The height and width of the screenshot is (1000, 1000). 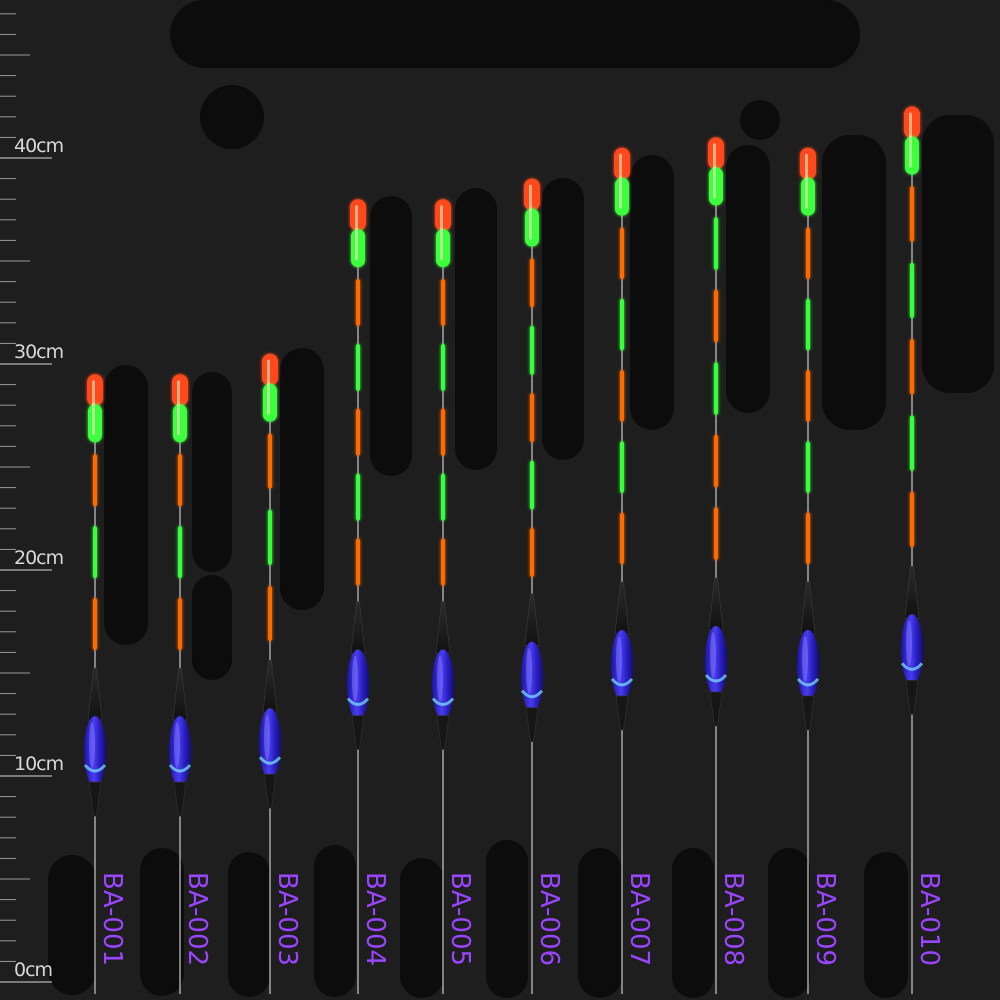 I want to click on model-label-ba-008: BA-008, so click(x=733, y=919).